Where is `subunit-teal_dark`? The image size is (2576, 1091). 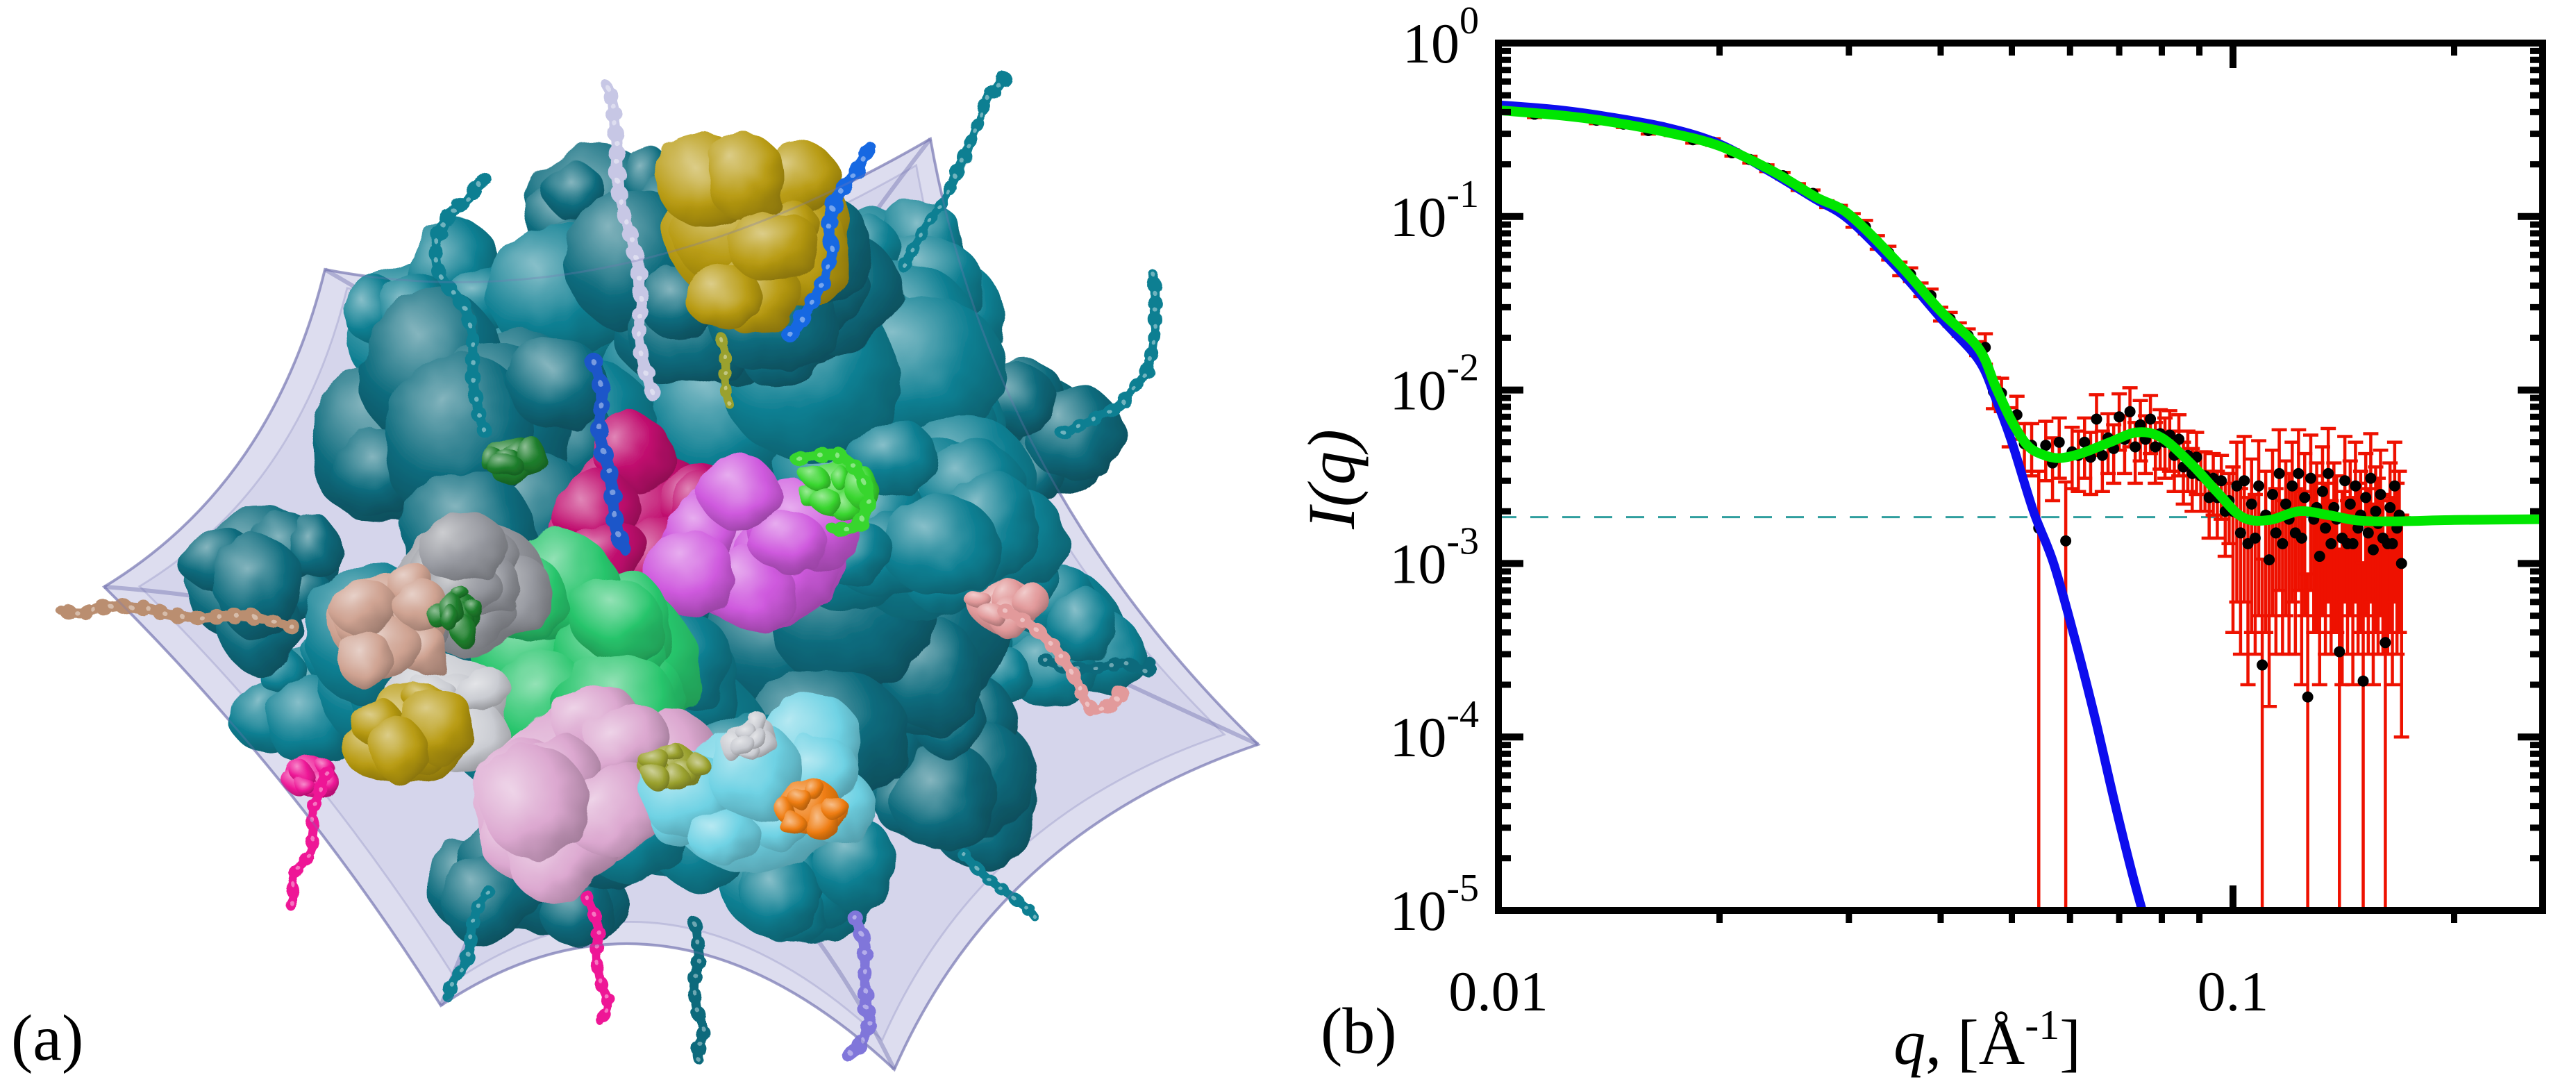
subunit-teal_dark is located at coordinates (259, 590).